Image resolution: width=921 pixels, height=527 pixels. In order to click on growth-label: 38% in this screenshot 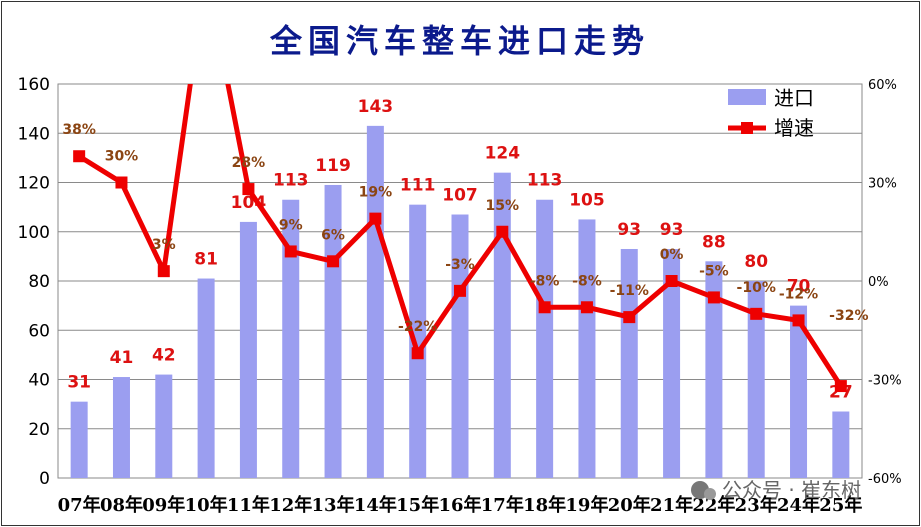, I will do `click(79, 130)`.